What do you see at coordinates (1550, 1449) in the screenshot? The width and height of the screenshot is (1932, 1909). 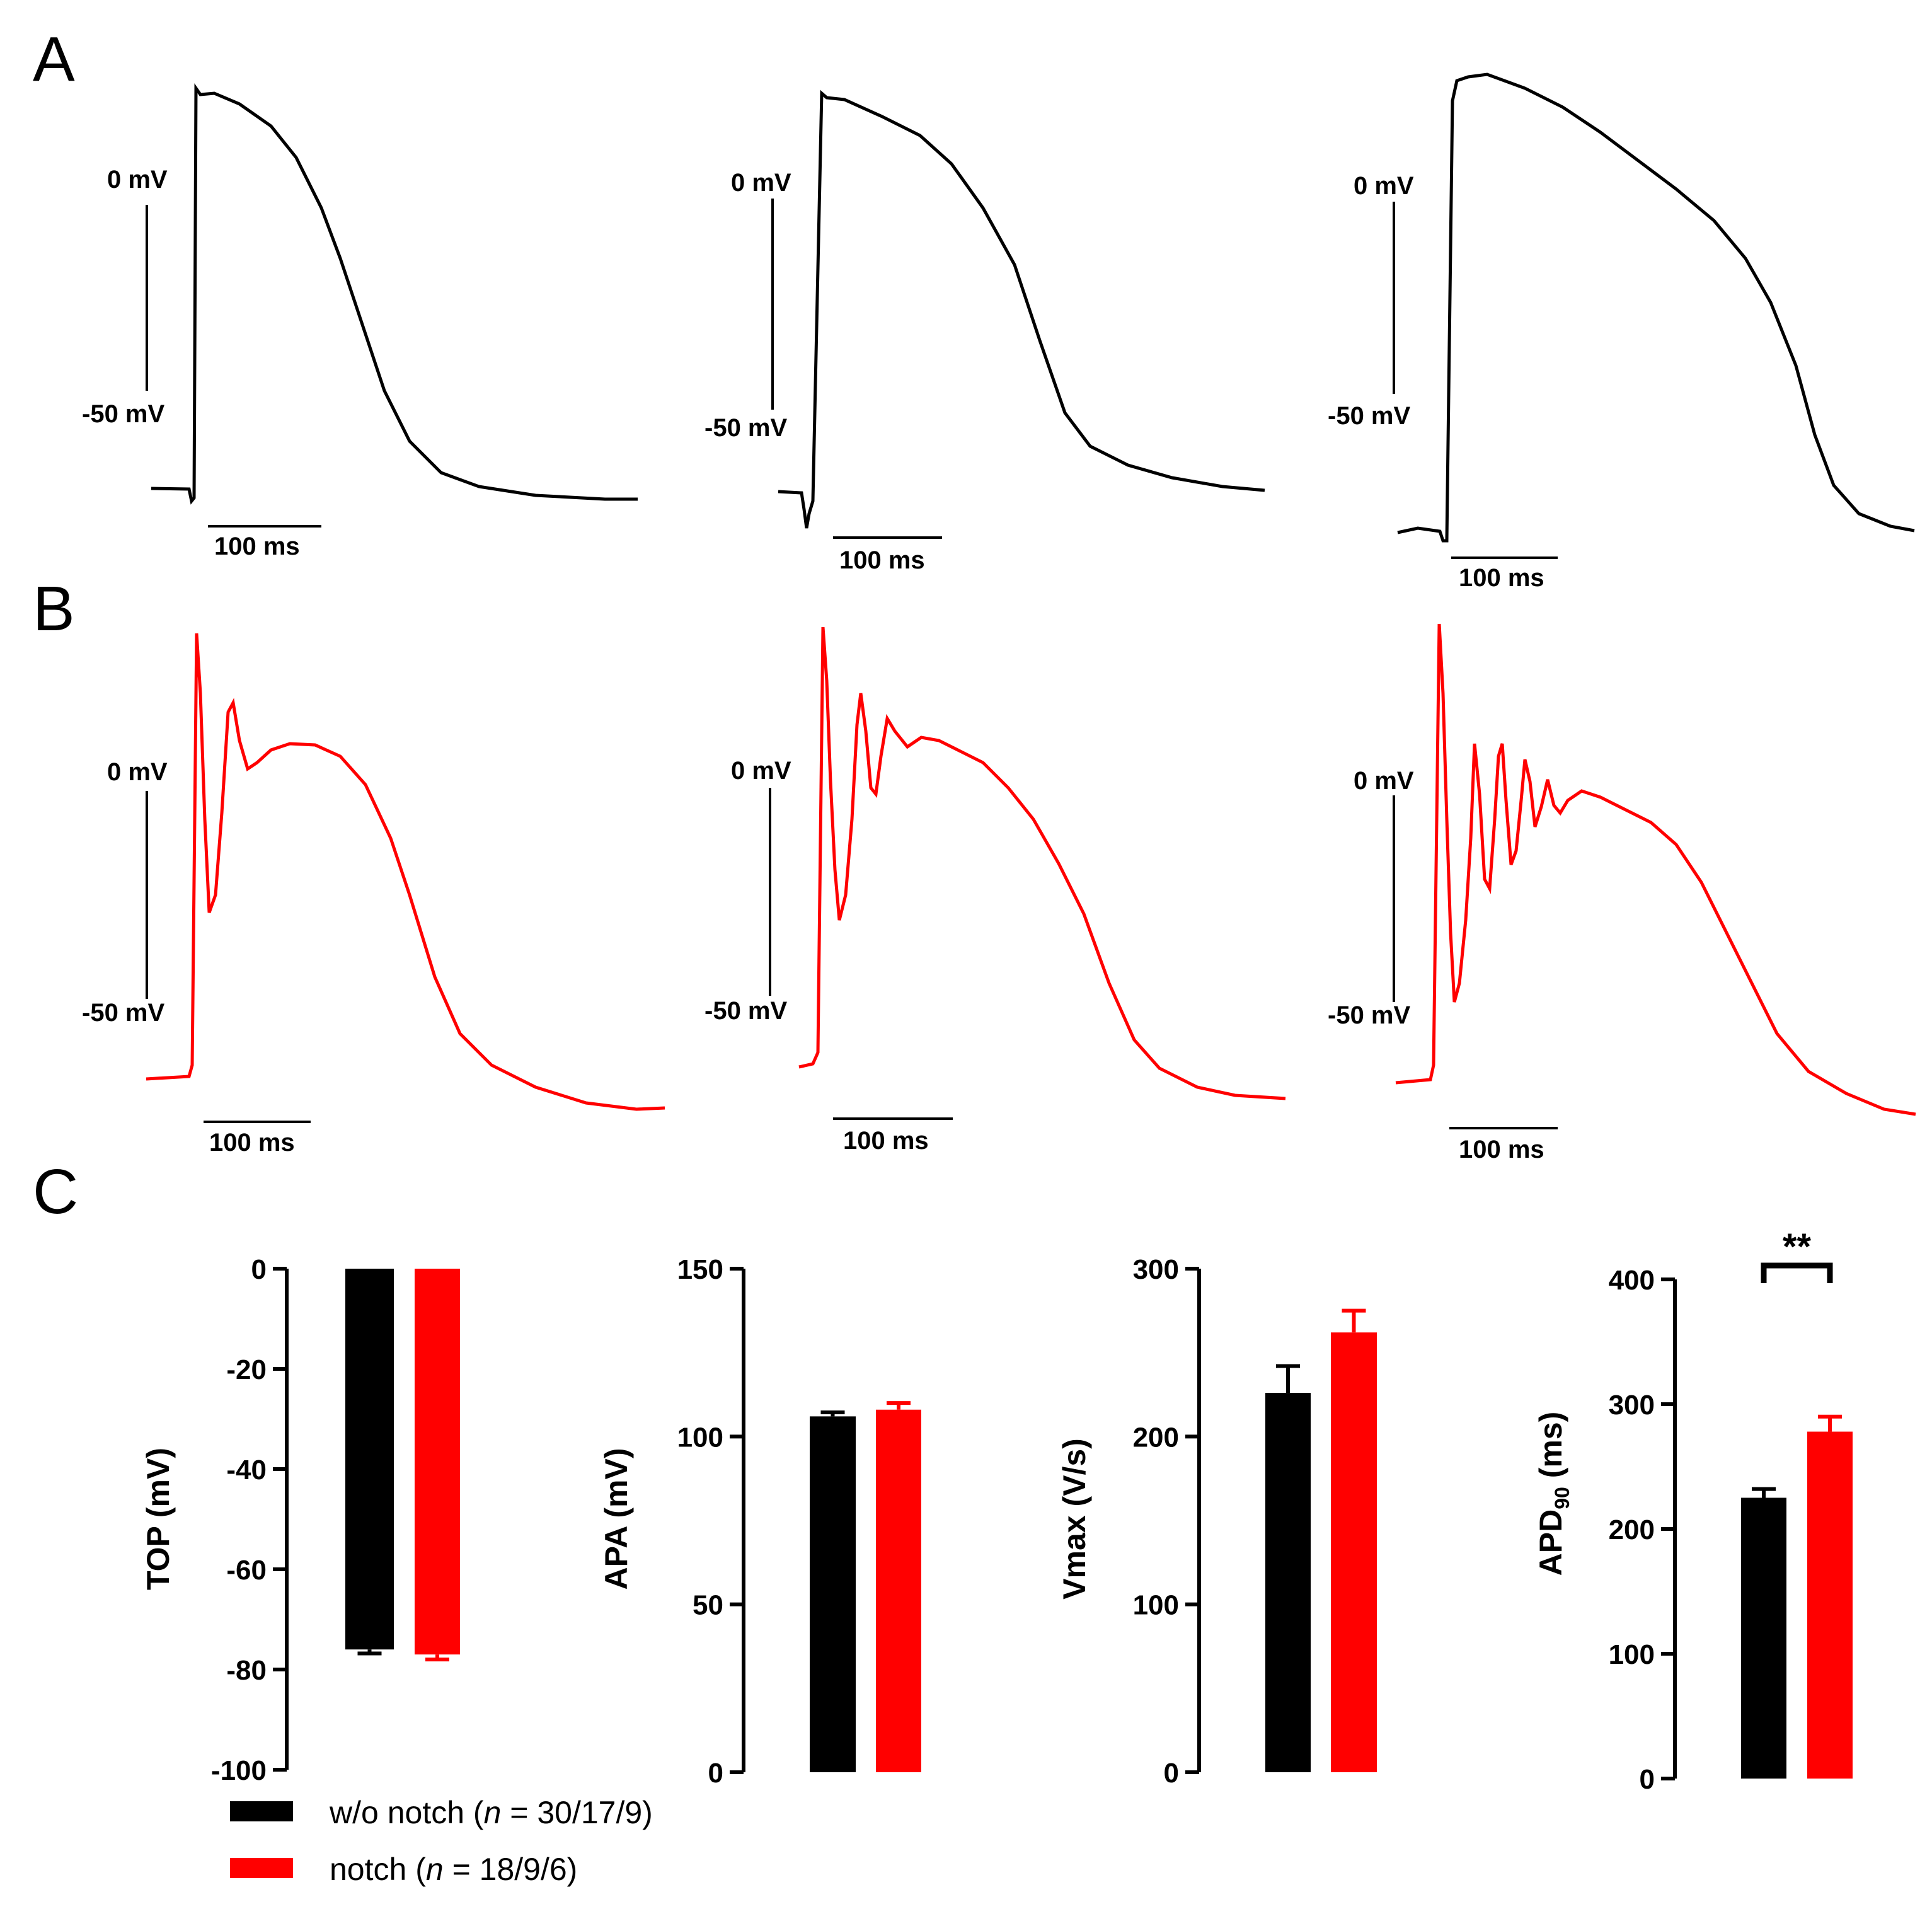 I see `ylabel-unit: (ms)` at bounding box center [1550, 1449].